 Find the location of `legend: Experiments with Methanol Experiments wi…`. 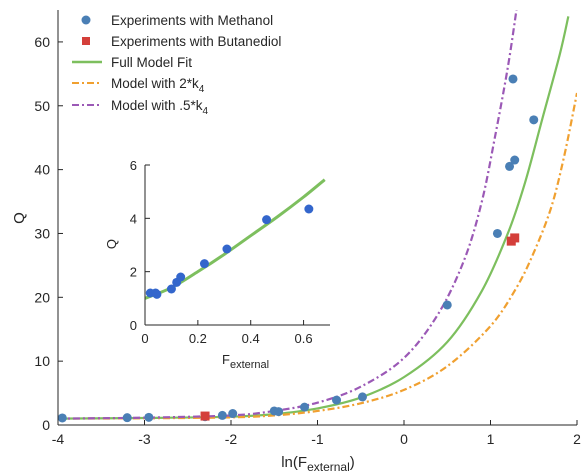

legend: Experiments with Methanol Experiments wi… is located at coordinates (176, 65).